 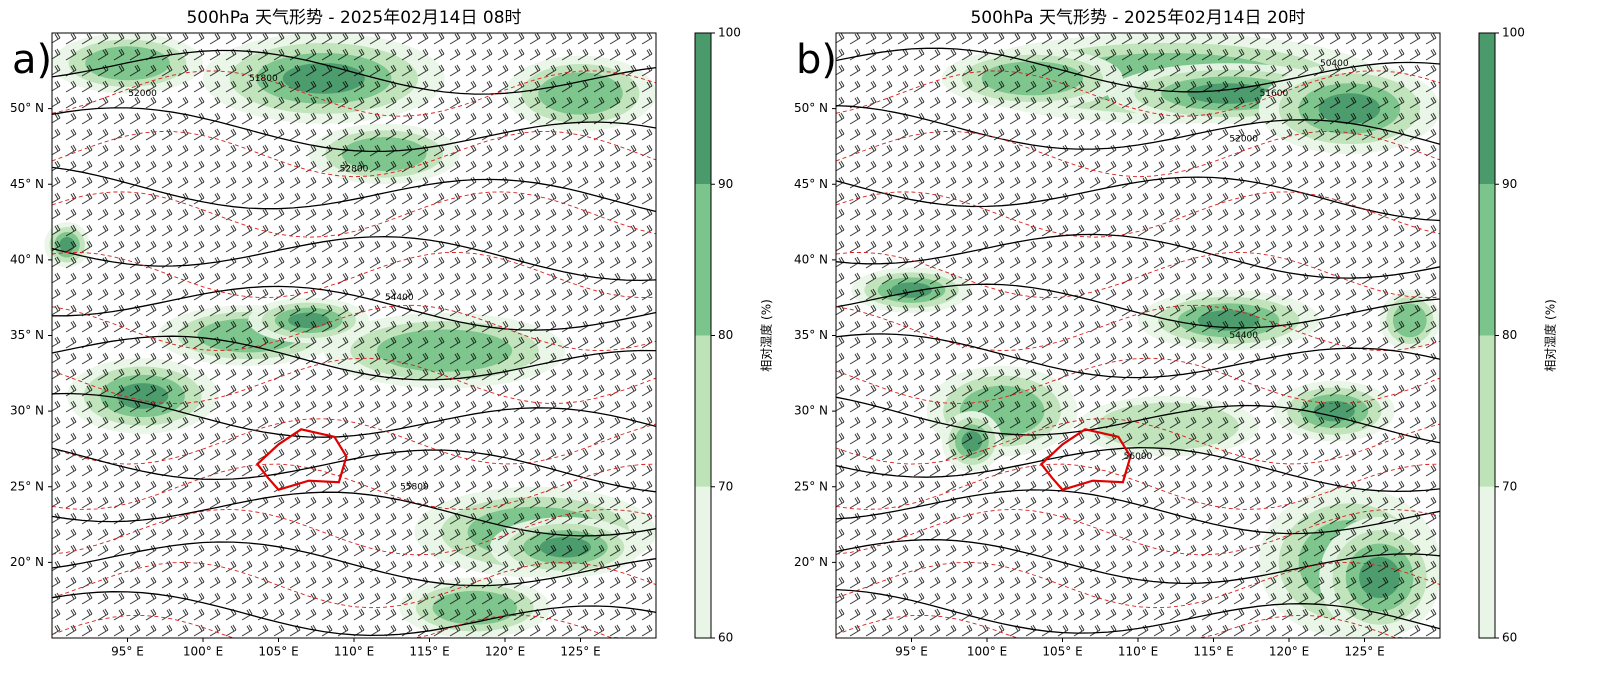 I want to click on x-tick-label: 95° E, so click(x=911, y=652).